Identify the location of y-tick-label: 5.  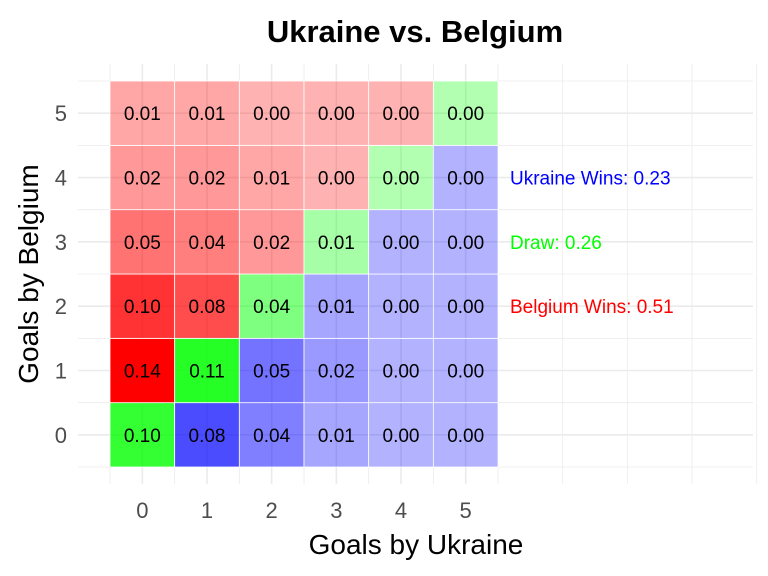
(61, 113).